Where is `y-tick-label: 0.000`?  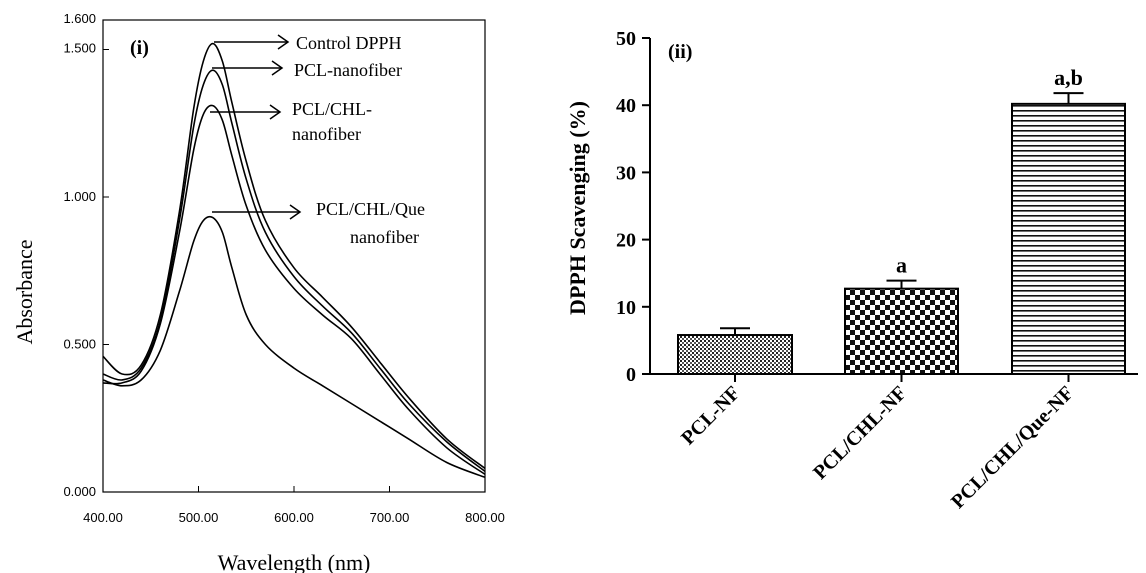
y-tick-label: 0.000 is located at coordinates (79, 491).